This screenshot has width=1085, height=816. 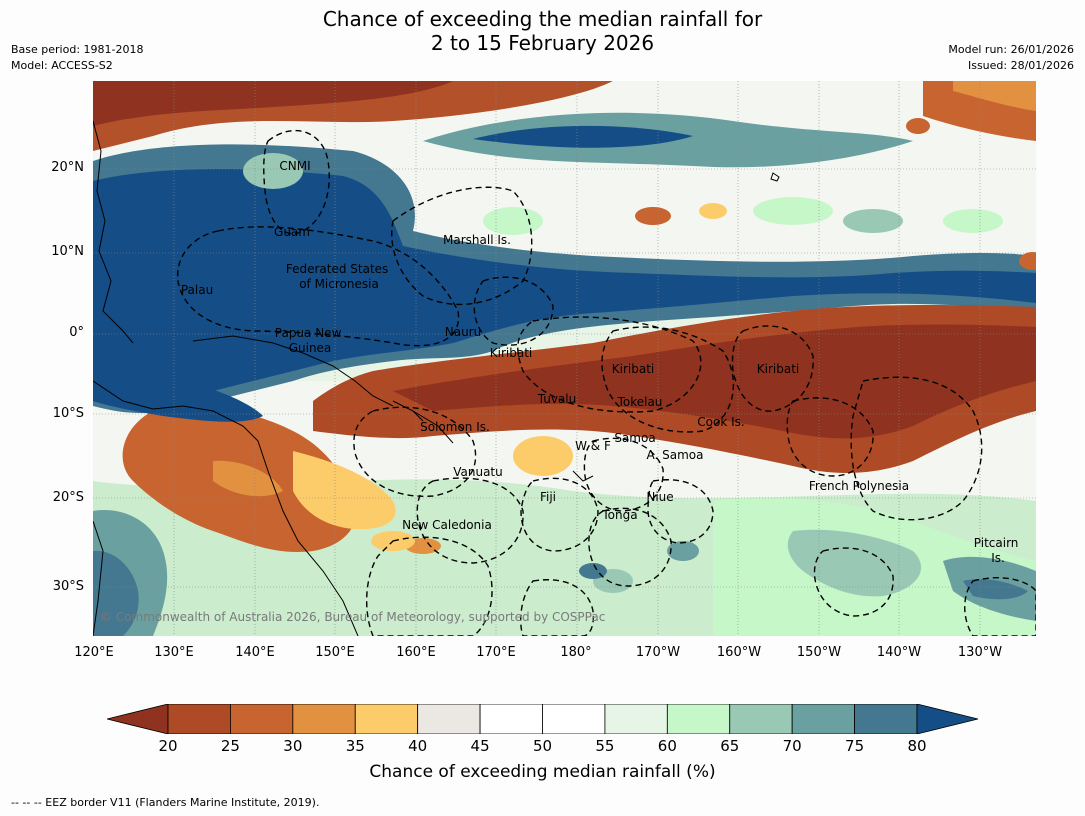 What do you see at coordinates (455, 427) in the screenshot?
I see `label-solomon-islands: Solomon Is.` at bounding box center [455, 427].